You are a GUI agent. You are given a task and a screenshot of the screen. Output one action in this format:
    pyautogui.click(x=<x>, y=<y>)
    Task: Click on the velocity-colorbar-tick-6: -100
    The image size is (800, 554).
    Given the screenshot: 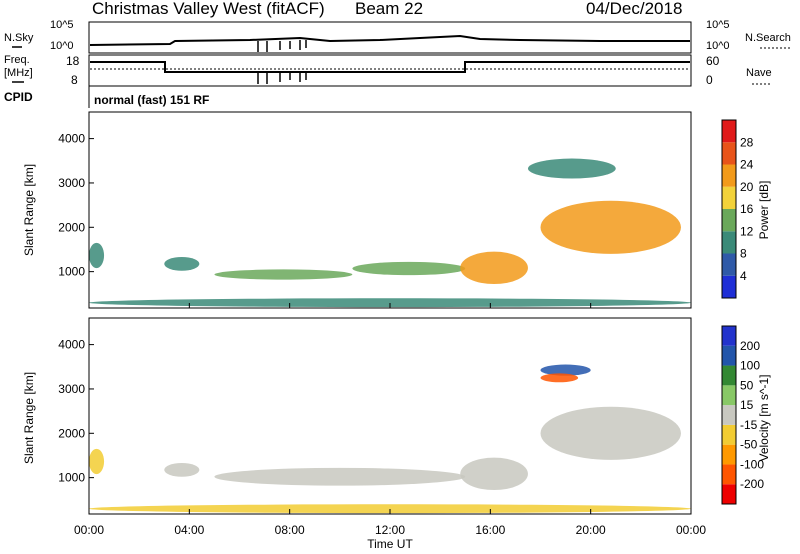 What is the action you would take?
    pyautogui.click(x=752, y=464)
    